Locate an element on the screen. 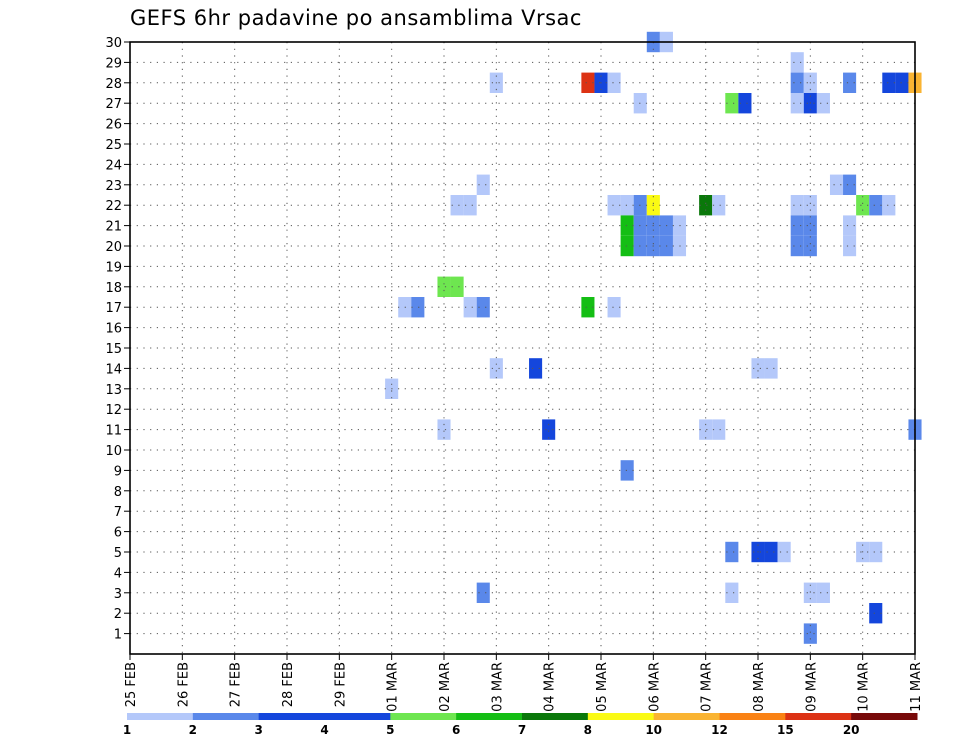 This screenshot has height=742, width=960. x-tick-label: 11 MAR is located at coordinates (916, 687).